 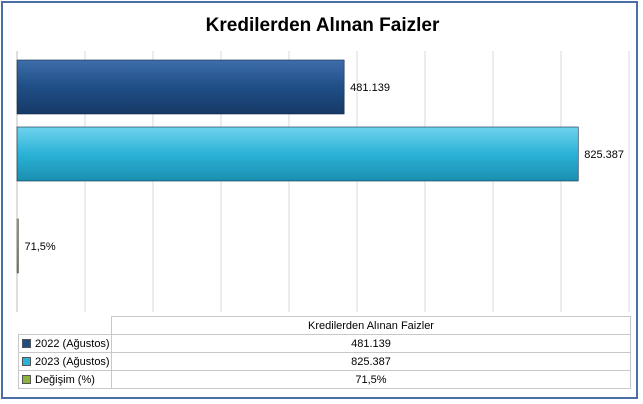 I want to click on table-row: Değişim (%) 71,5%, so click(x=324, y=379).